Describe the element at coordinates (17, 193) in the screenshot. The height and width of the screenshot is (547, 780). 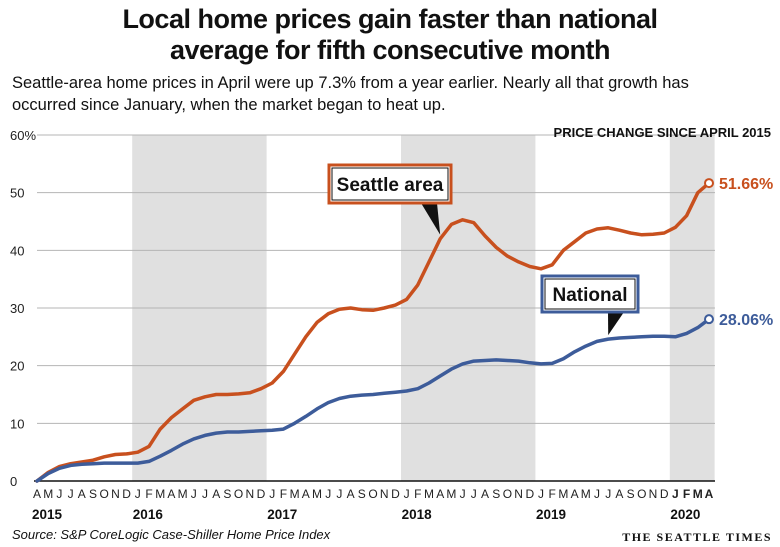
I see `y-tick-label: 50` at that location.